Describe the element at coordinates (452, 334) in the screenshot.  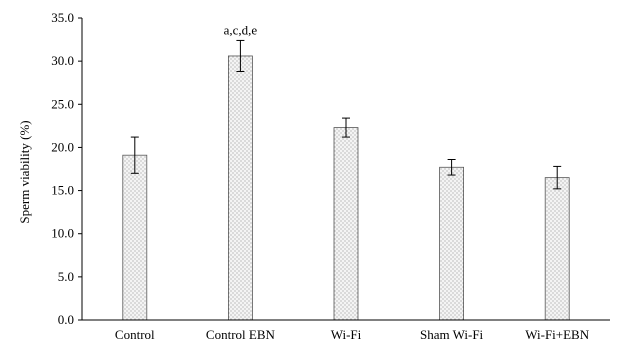
I see `x-category-label: Sham Wi-Fi` at that location.